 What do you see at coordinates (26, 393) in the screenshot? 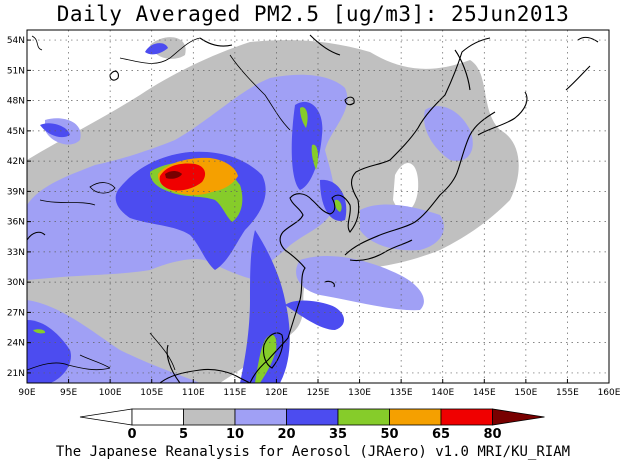
I see `lon-tick-label: 90E` at bounding box center [26, 393].